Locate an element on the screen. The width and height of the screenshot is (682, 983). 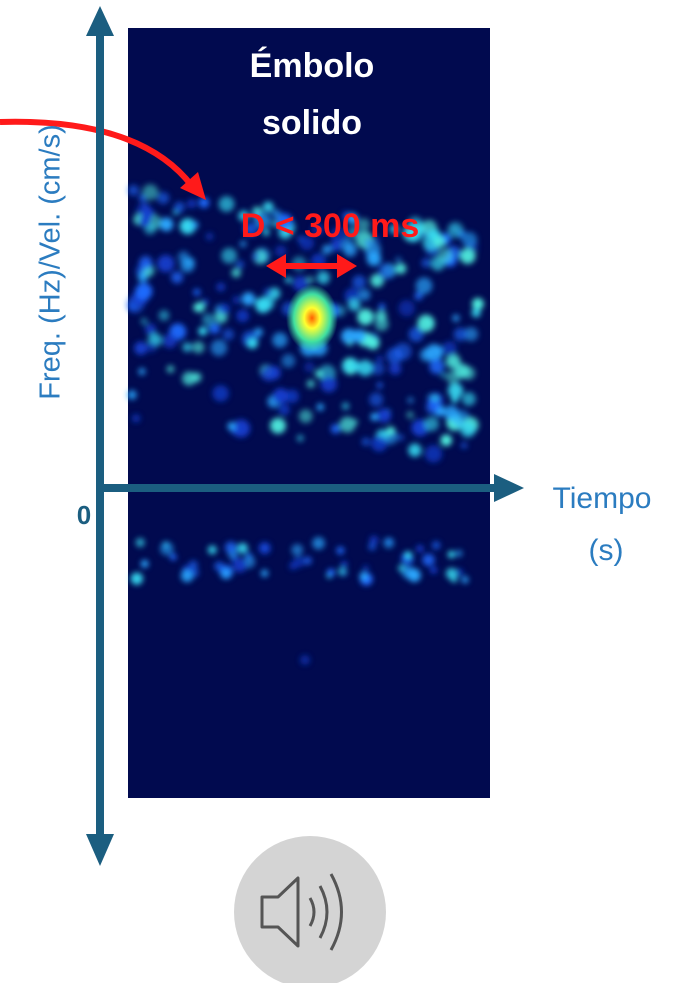
audio-button is located at coordinates (310, 909).